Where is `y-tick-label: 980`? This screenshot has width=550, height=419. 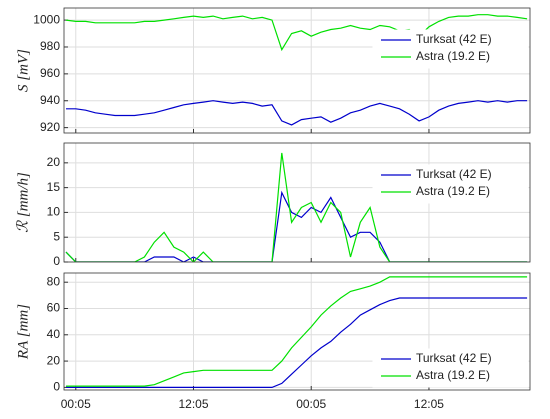
y-tick-label: 980 is located at coordinates (50, 46).